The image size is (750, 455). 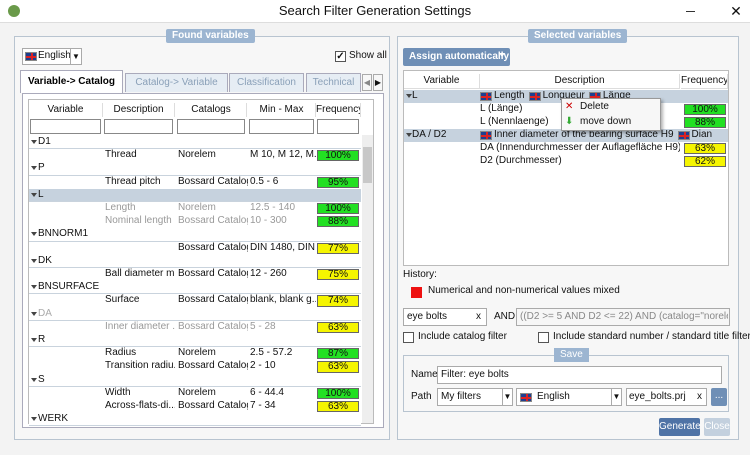 What do you see at coordinates (63, 234) in the screenshot?
I see `group-name: BNNORM1` at bounding box center [63, 234].